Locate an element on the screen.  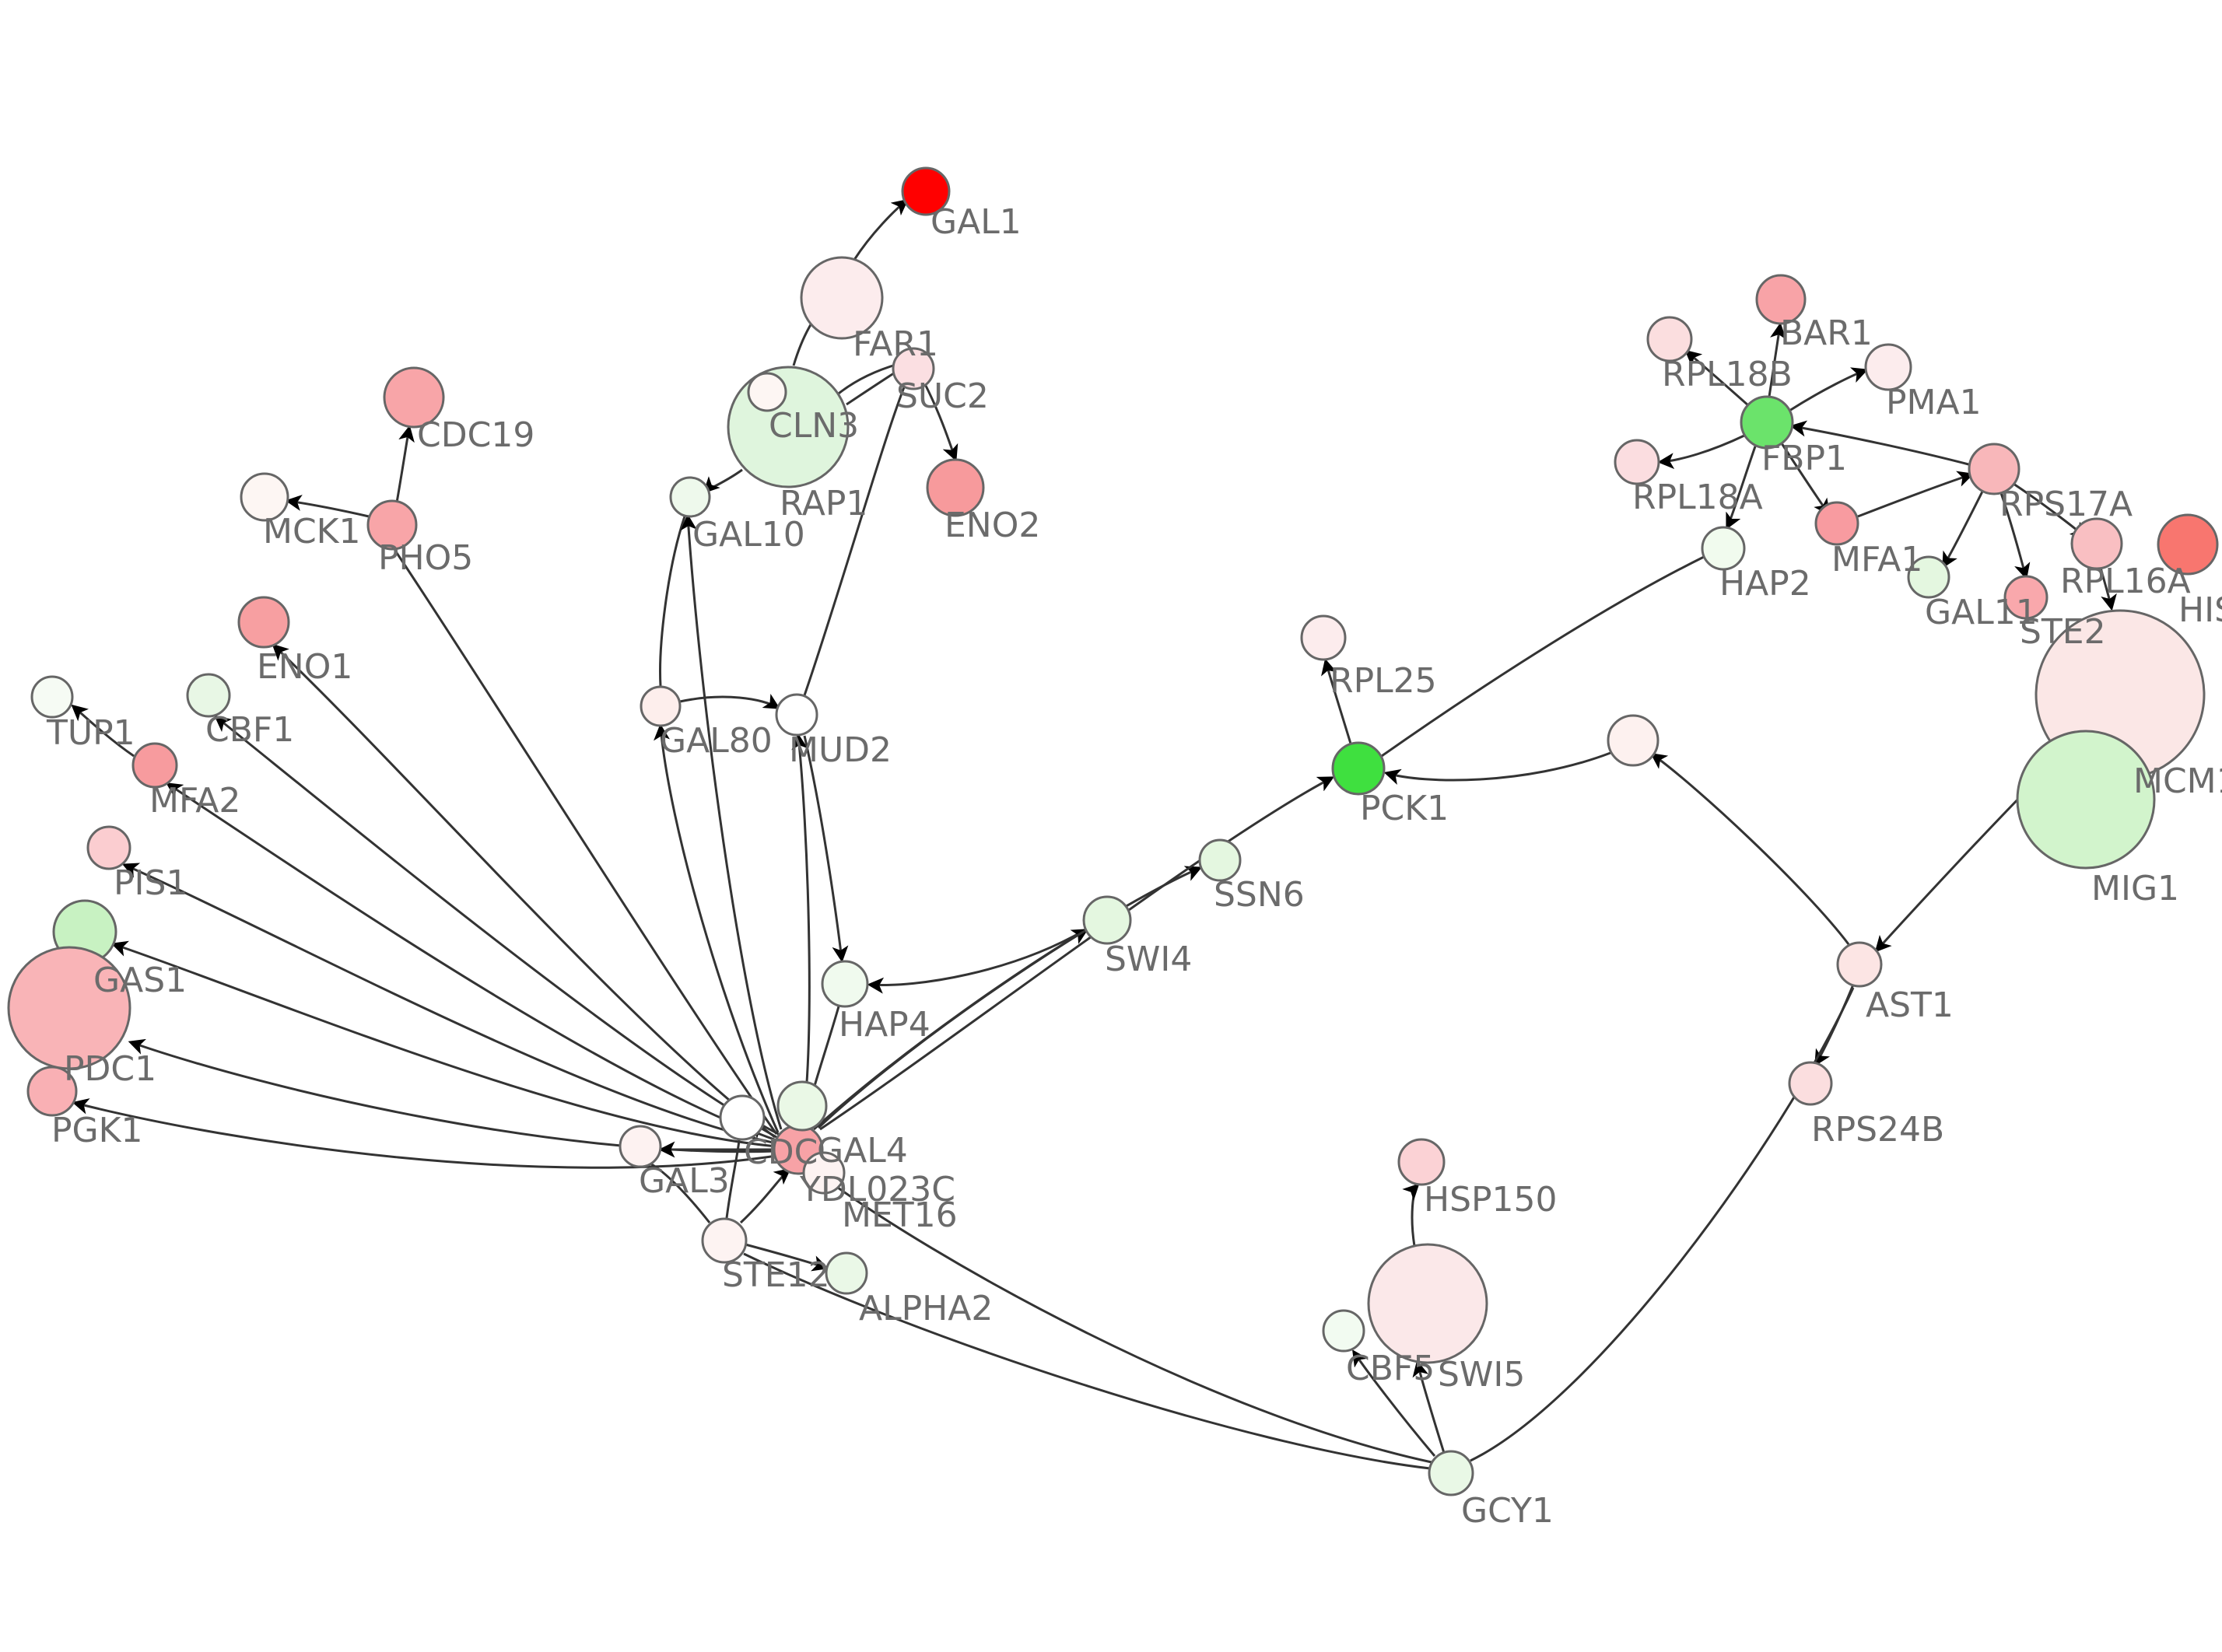
edge-gal4-to-gal80 is located at coordinates (717, 928).